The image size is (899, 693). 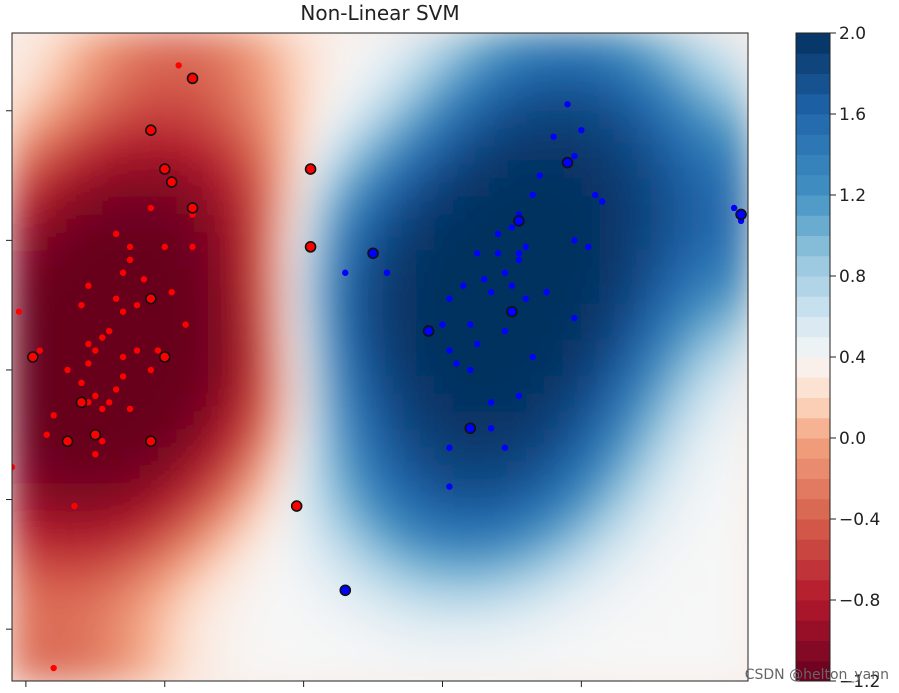 I want to click on colorbar-band, so click(x=813, y=84).